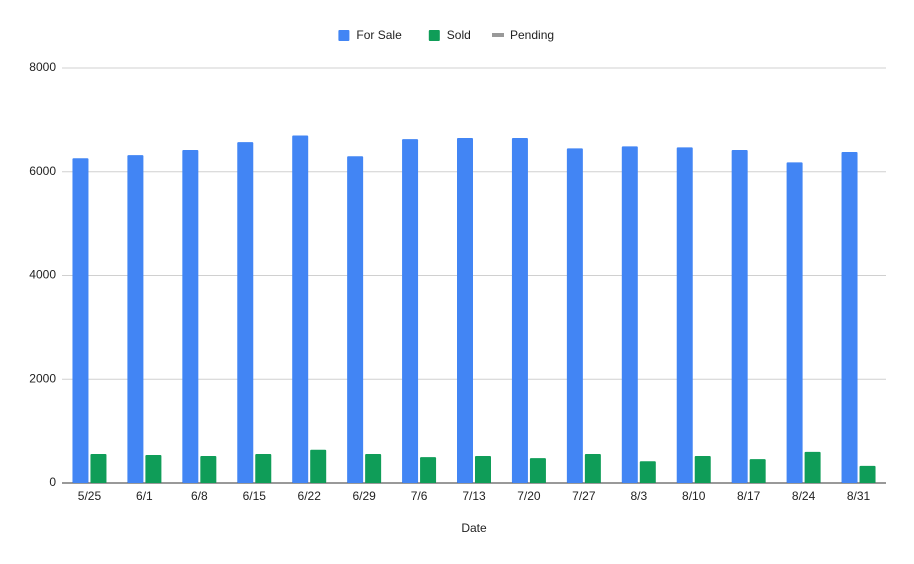 The image size is (914, 564). Describe the element at coordinates (804, 496) in the screenshot. I see `x-tick-label: 8/24` at that location.